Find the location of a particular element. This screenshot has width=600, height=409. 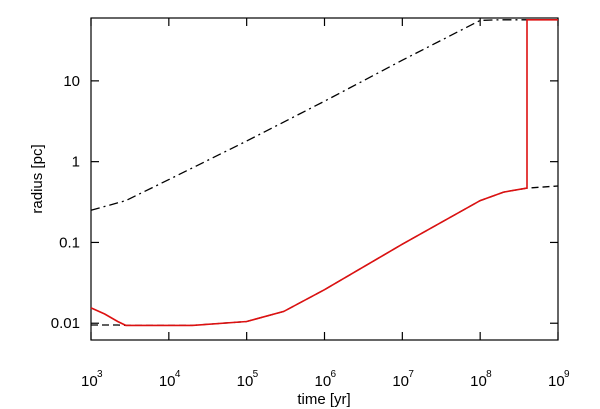

y-axis-label: radius [pc] is located at coordinates (37, 178).